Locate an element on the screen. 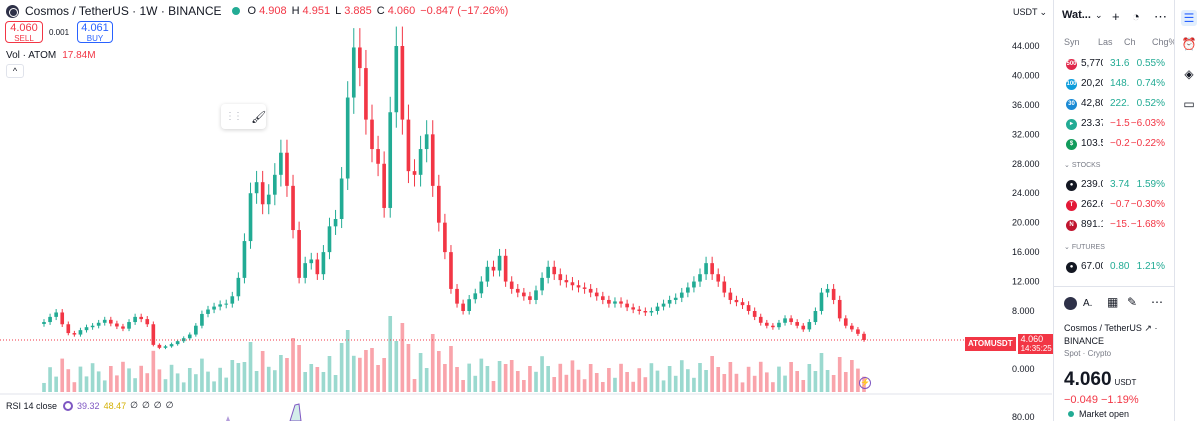 Image resolution: width=1200 pixels, height=421 pixels. market-status-label: Market open is located at coordinates (1104, 414).